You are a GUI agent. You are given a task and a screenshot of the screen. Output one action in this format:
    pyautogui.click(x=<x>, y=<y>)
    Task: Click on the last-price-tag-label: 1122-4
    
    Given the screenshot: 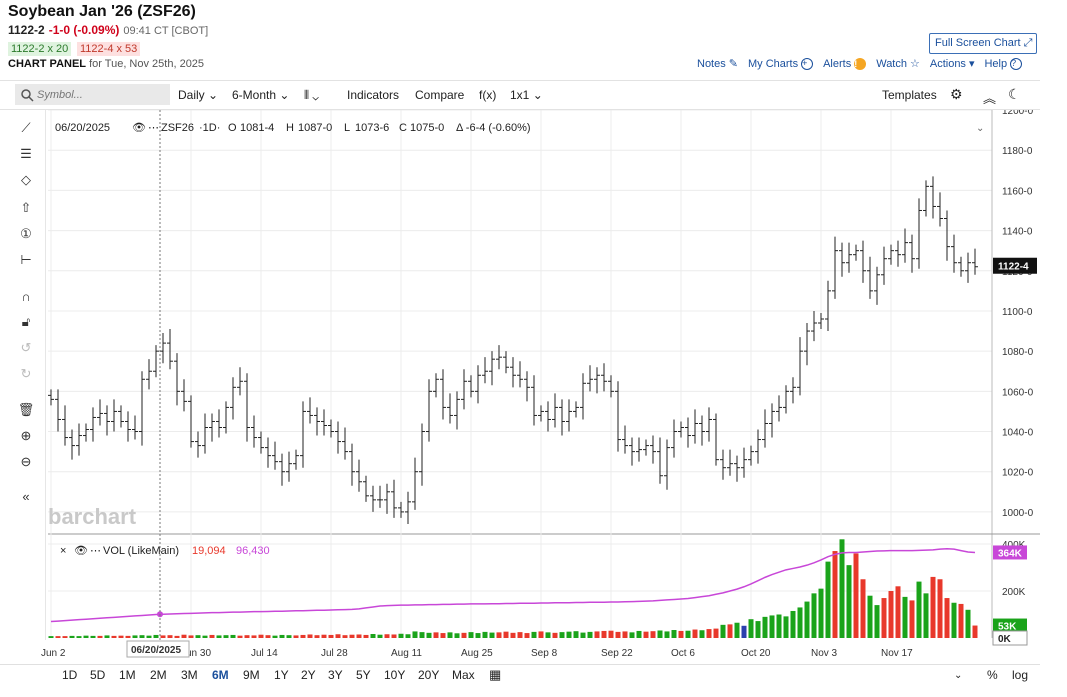 What is the action you would take?
    pyautogui.click(x=1013, y=267)
    